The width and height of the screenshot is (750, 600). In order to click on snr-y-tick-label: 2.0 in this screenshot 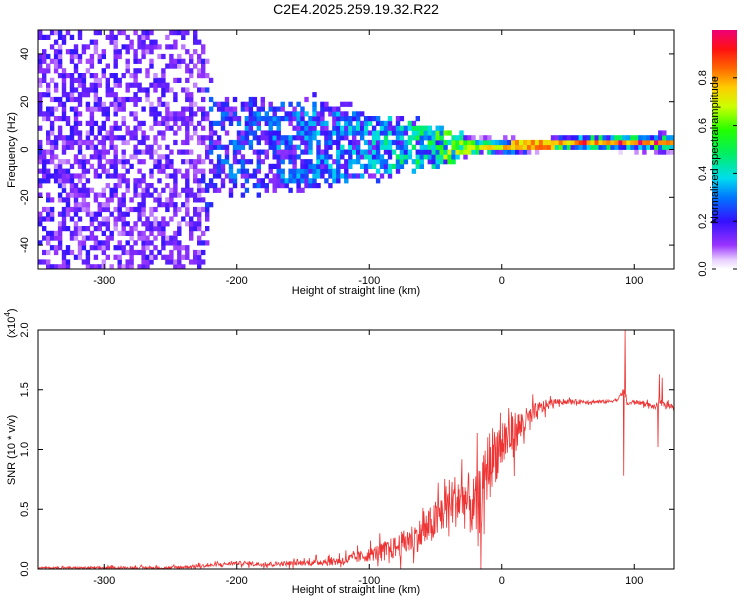, I will do `click(25, 329)`.